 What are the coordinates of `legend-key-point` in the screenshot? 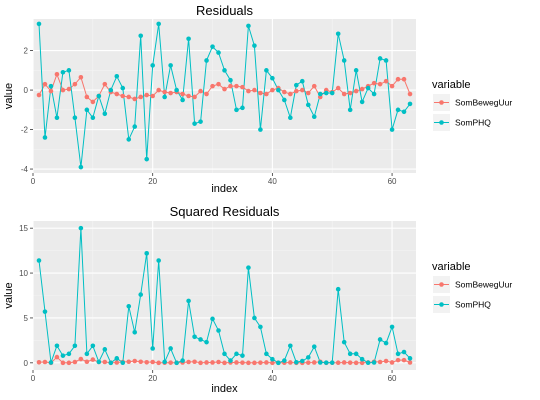 It's located at (441, 122).